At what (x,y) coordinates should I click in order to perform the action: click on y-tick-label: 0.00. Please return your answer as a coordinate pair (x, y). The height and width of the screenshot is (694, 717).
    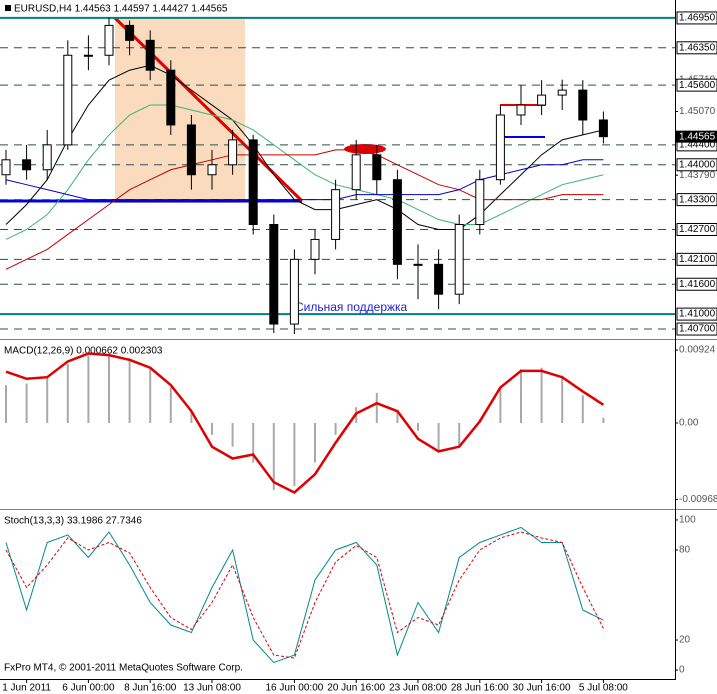
    Looking at the image, I should click on (689, 423).